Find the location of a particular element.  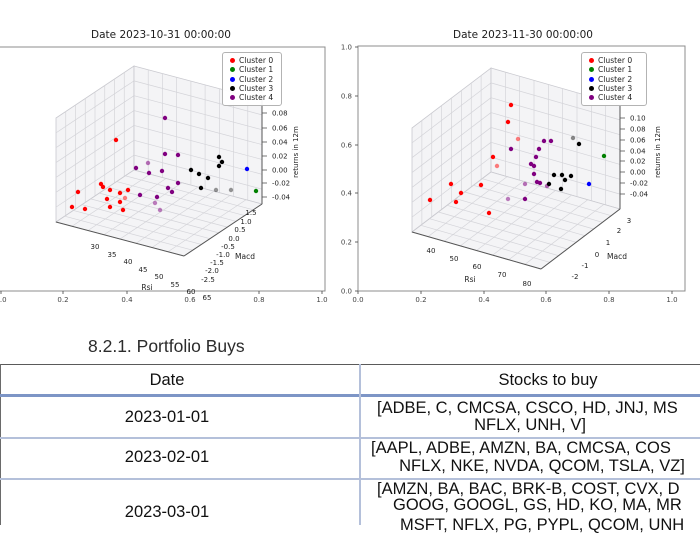

legend-item: Cluster 2 is located at coordinates (614, 79).